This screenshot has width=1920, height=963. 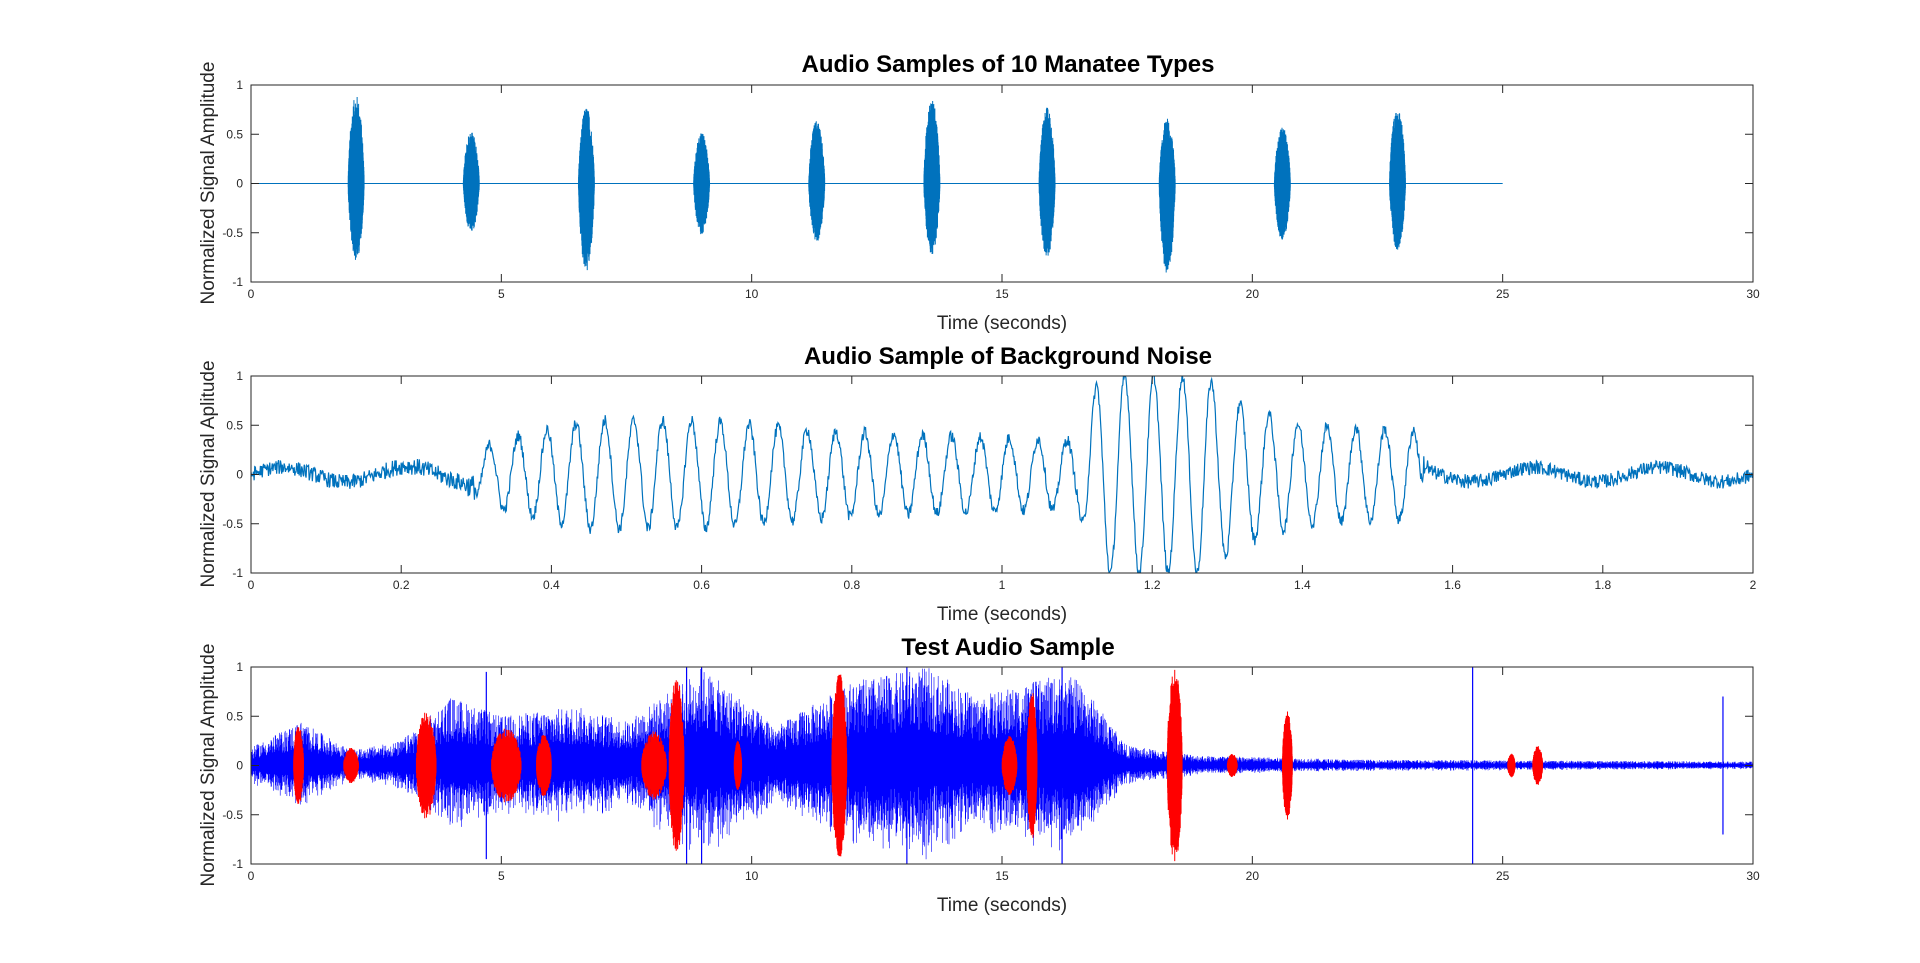 What do you see at coordinates (1002, 585) in the screenshot?
I see `x-tick-label: 1` at bounding box center [1002, 585].